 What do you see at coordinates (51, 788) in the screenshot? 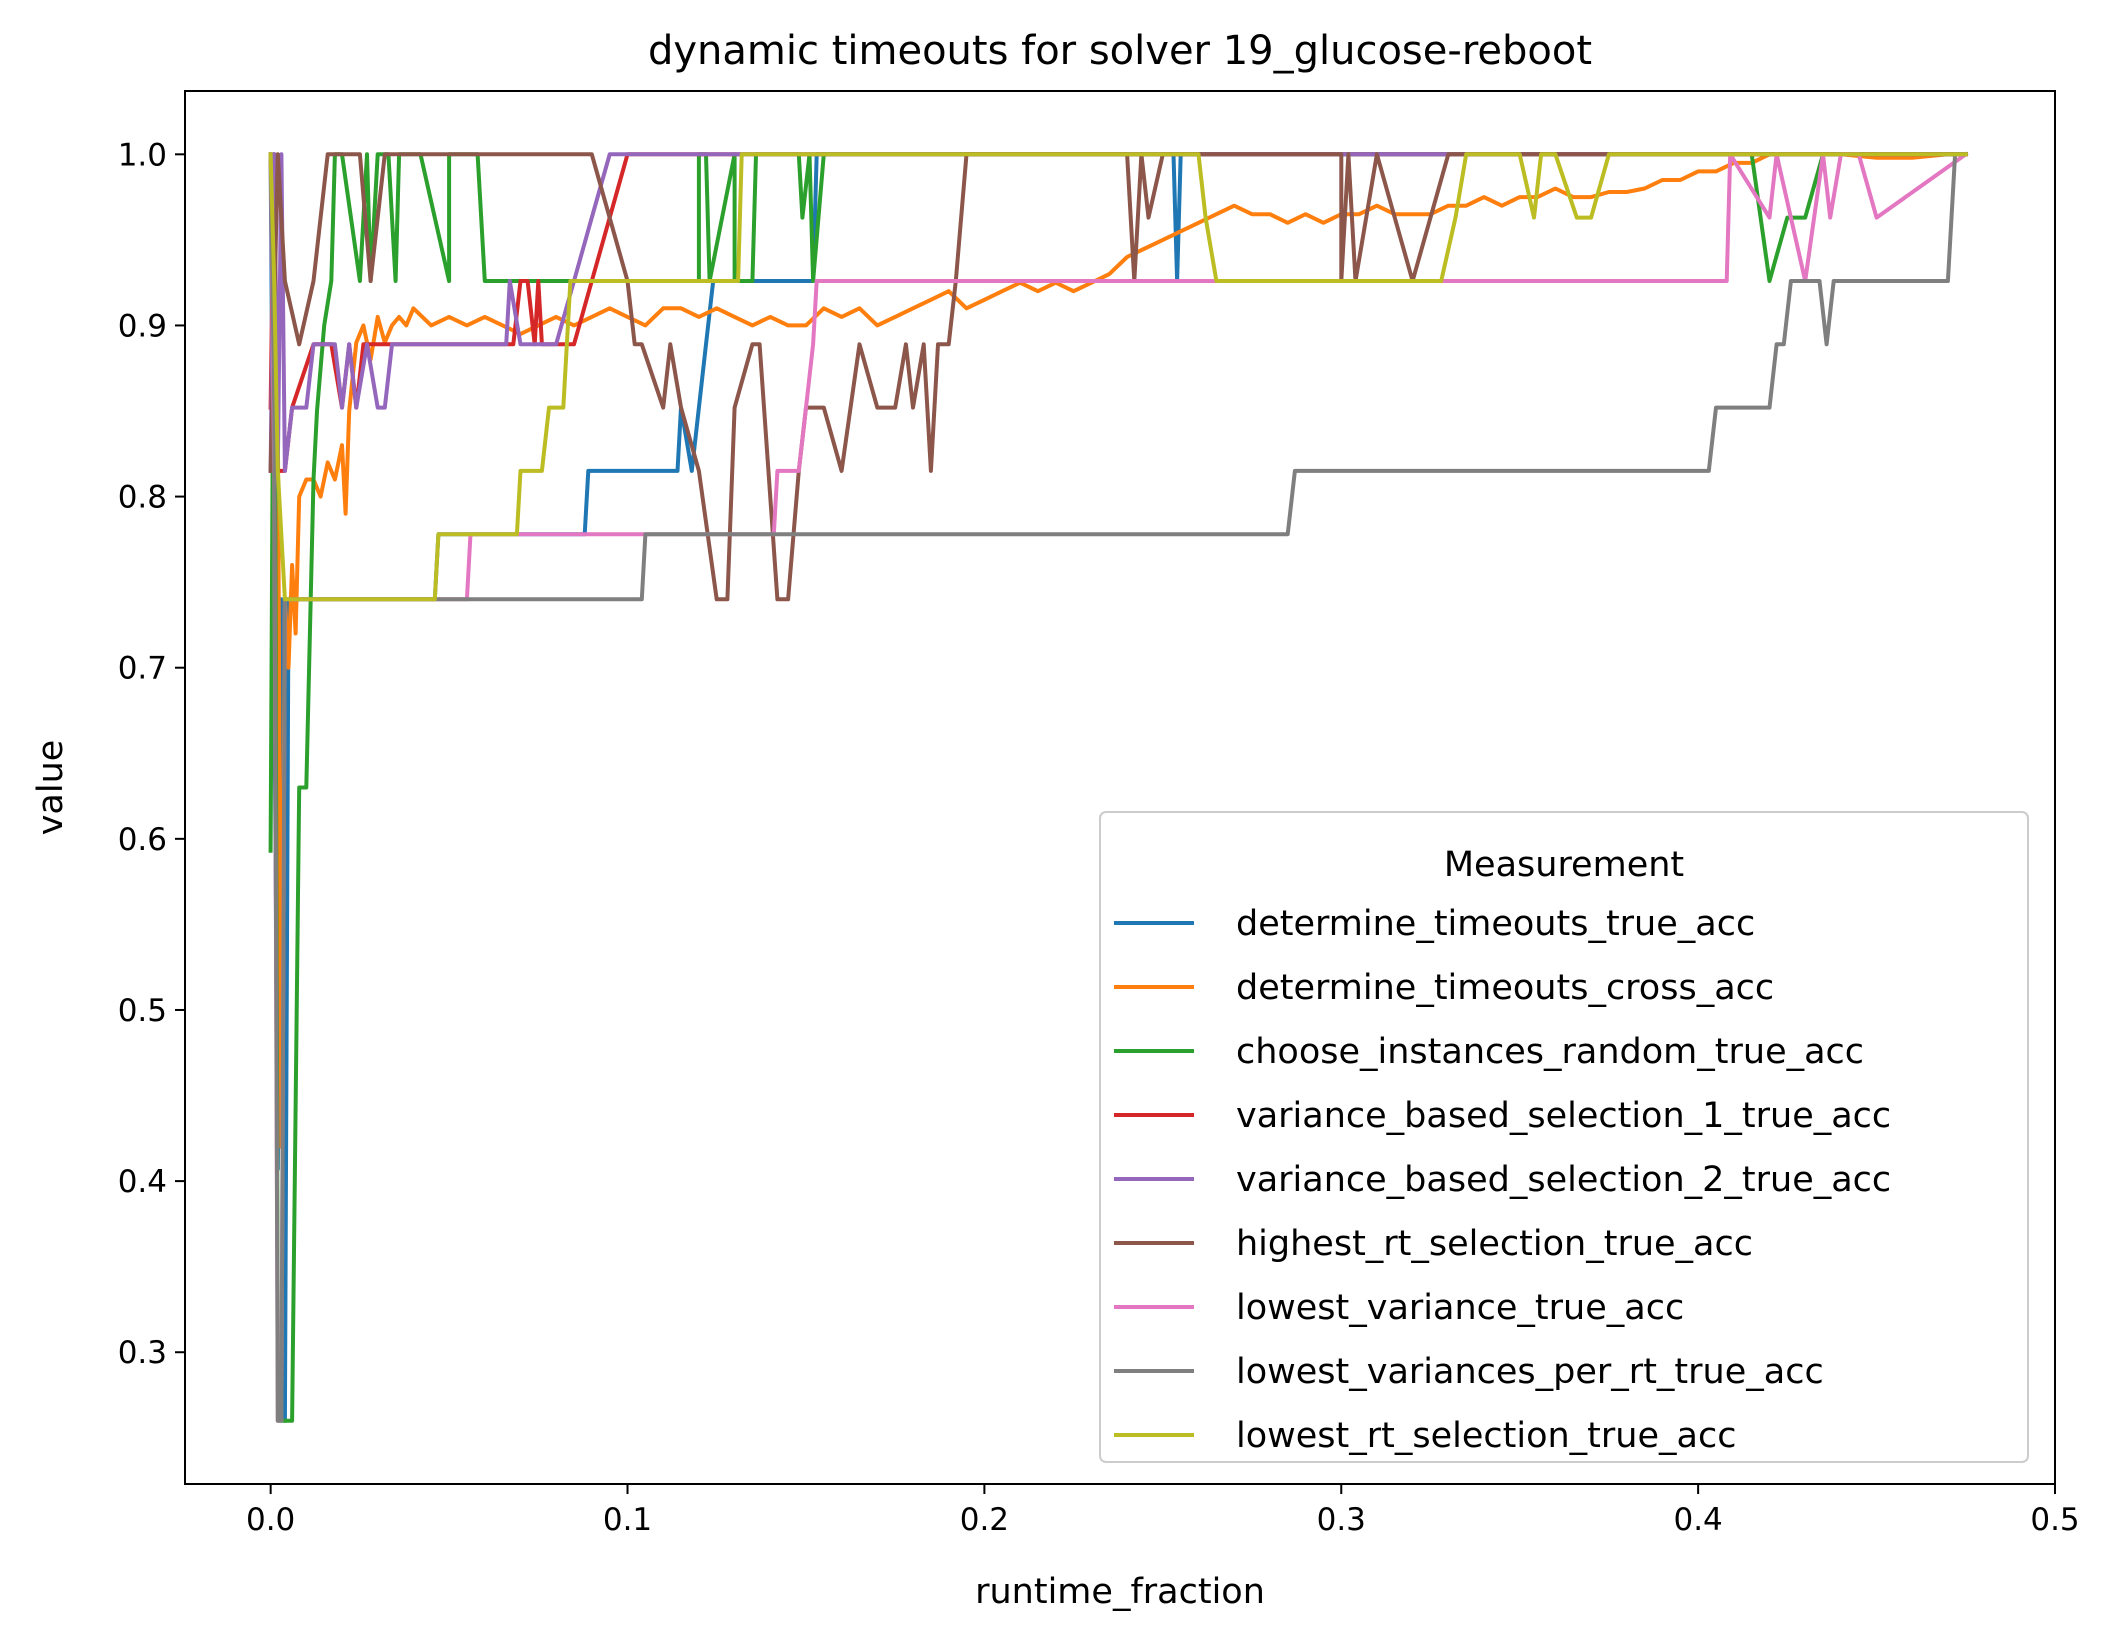
I see `y-axis-label: value` at bounding box center [51, 788].